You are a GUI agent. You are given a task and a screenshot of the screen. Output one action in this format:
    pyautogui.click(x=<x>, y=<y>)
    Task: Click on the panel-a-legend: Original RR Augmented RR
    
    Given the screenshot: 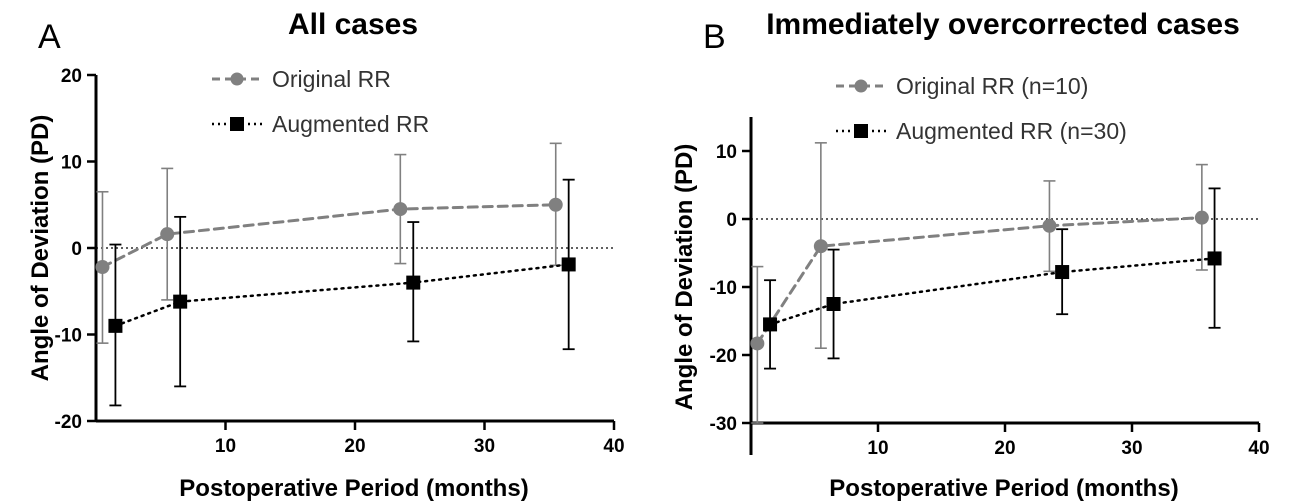 What is the action you would take?
    pyautogui.click(x=320, y=101)
    